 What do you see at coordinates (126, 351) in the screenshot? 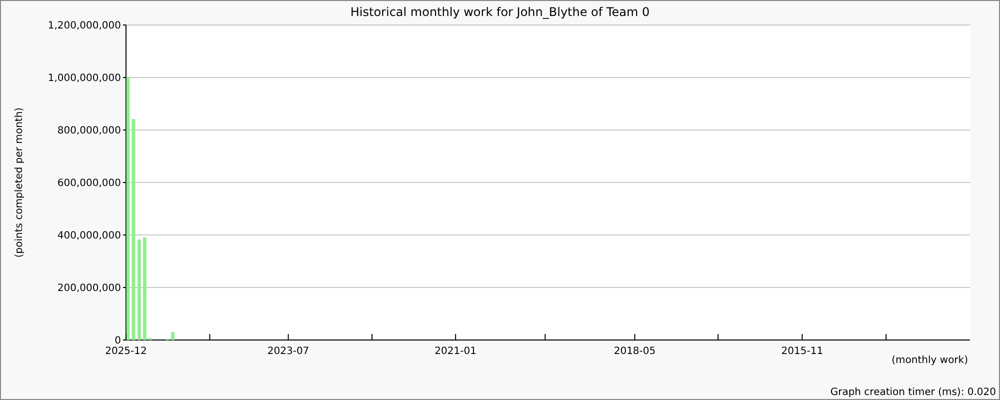
I see `x-tick-label: 2025-12` at bounding box center [126, 351].